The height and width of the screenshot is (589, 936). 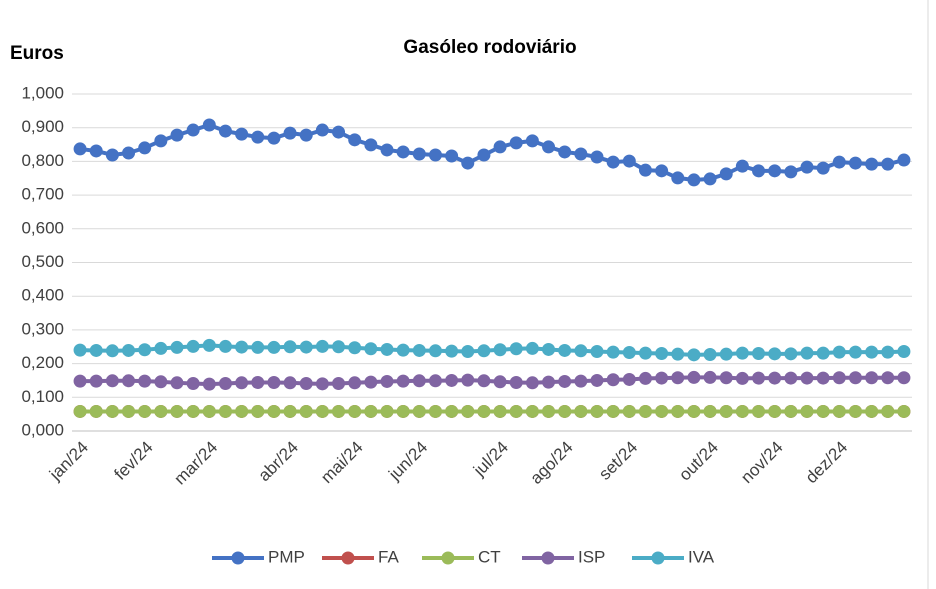 What do you see at coordinates (489, 47) in the screenshot?
I see `chart-title: Gasóleo rodoviário` at bounding box center [489, 47].